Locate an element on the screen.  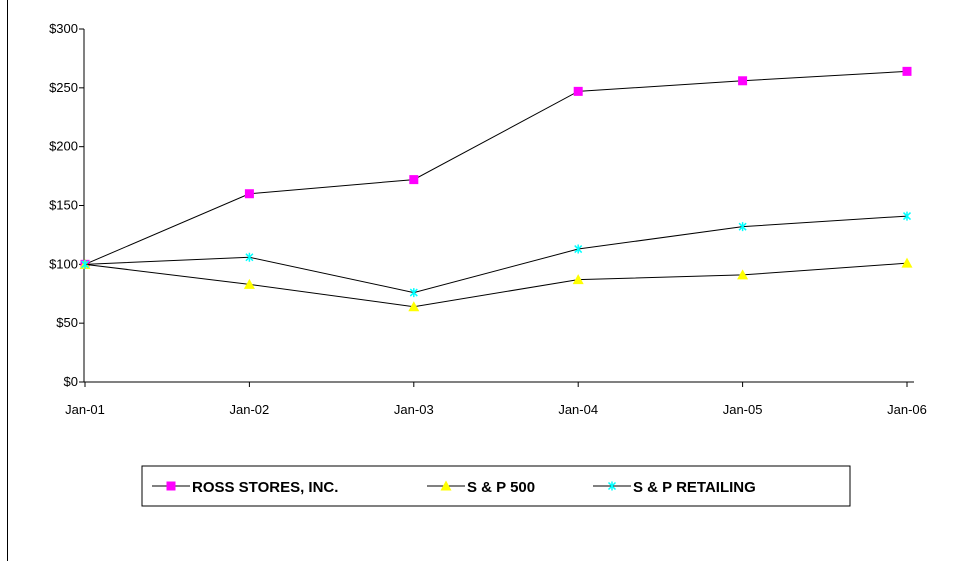
y-tick-label: $250 is located at coordinates (63, 87).